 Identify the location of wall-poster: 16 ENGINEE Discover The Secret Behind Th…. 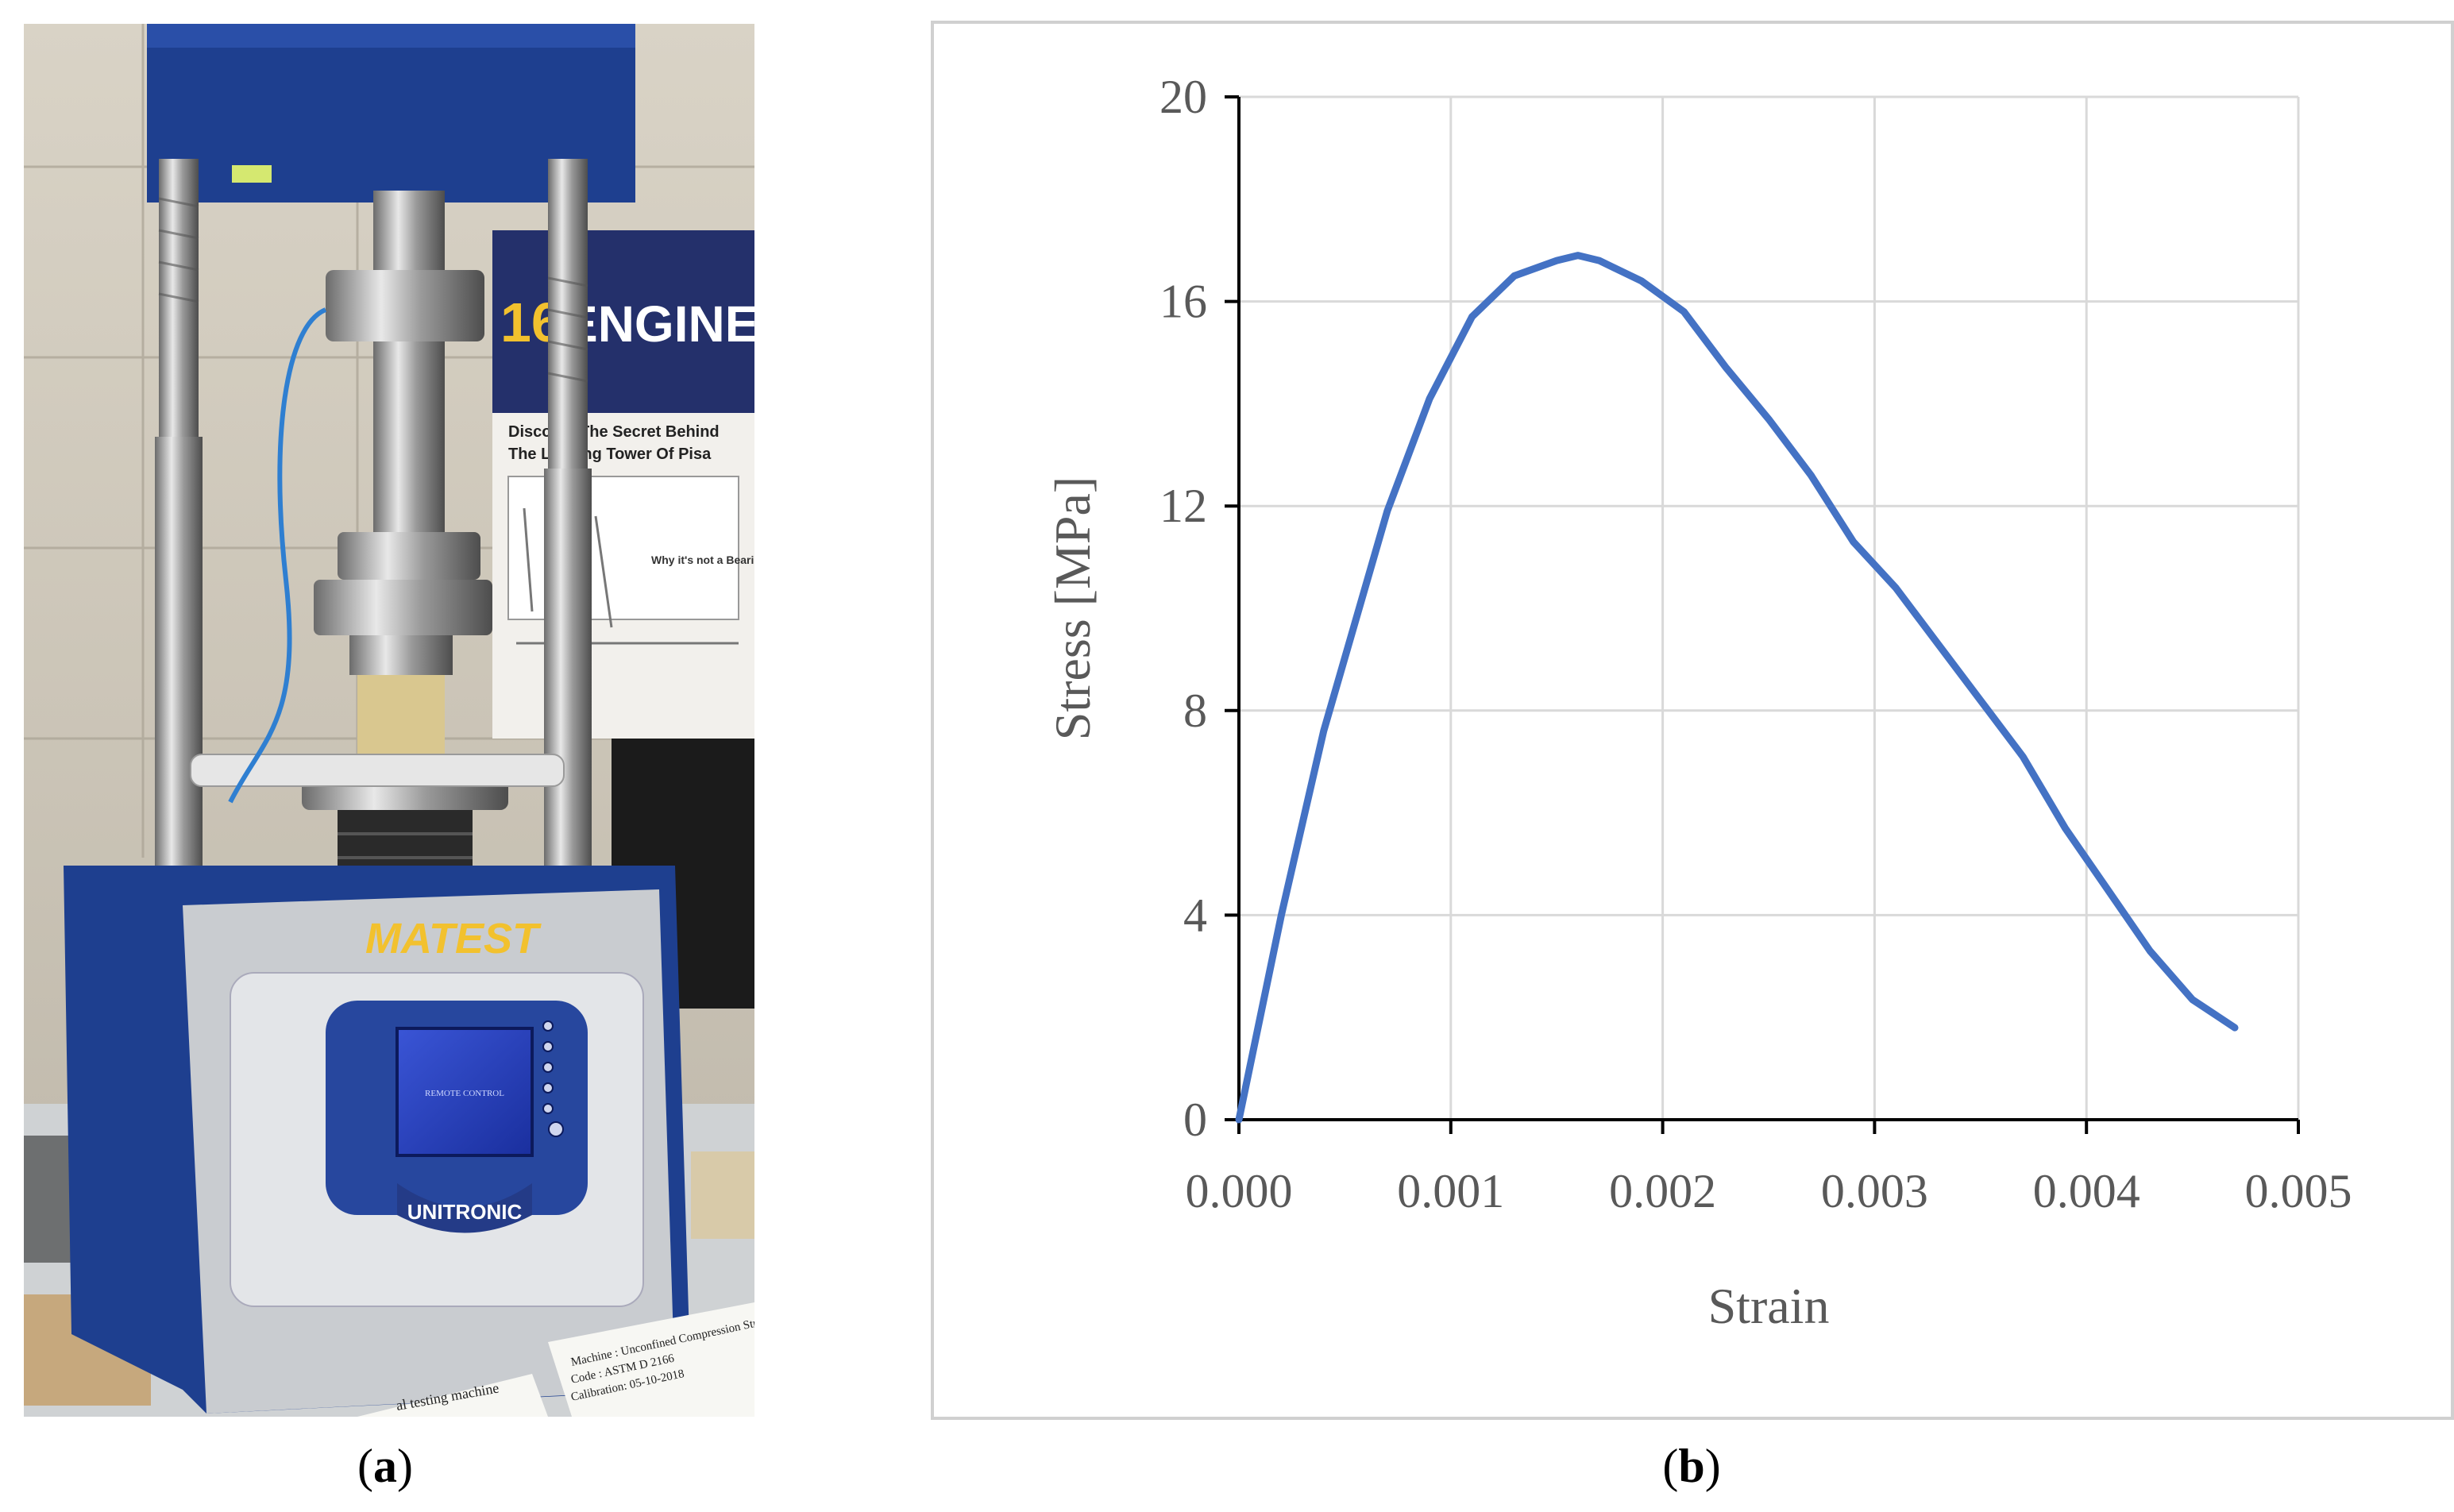
(623, 484).